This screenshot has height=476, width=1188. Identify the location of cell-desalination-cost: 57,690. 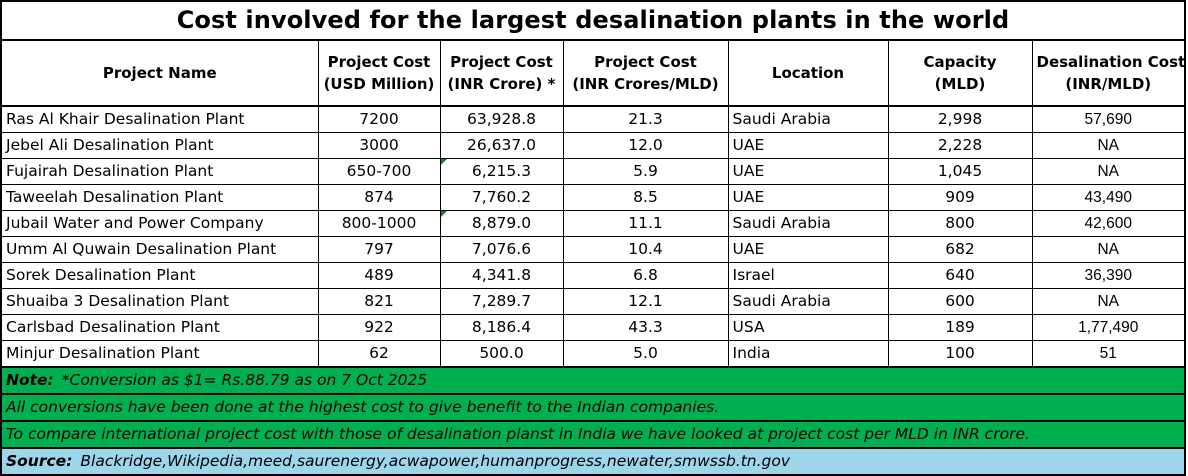
(1107, 119).